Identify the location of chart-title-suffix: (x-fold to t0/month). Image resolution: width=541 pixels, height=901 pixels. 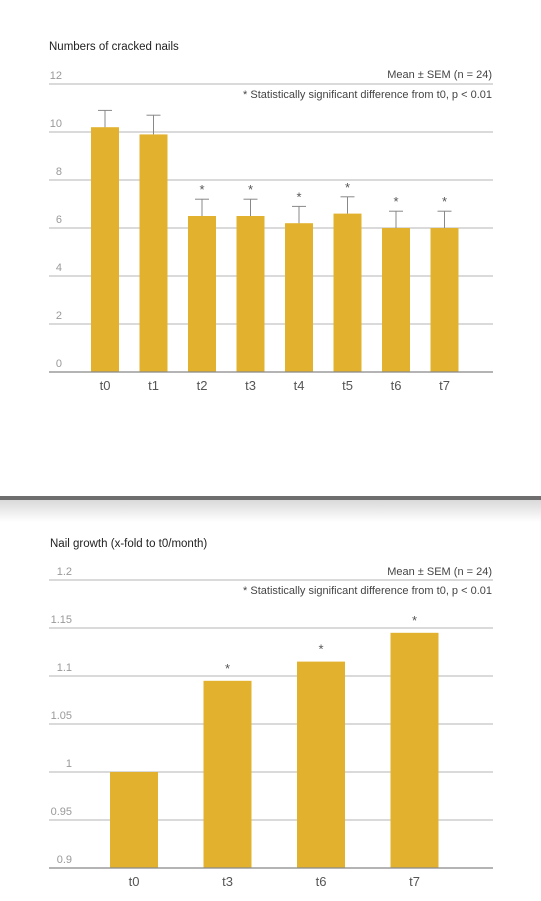
(159, 544).